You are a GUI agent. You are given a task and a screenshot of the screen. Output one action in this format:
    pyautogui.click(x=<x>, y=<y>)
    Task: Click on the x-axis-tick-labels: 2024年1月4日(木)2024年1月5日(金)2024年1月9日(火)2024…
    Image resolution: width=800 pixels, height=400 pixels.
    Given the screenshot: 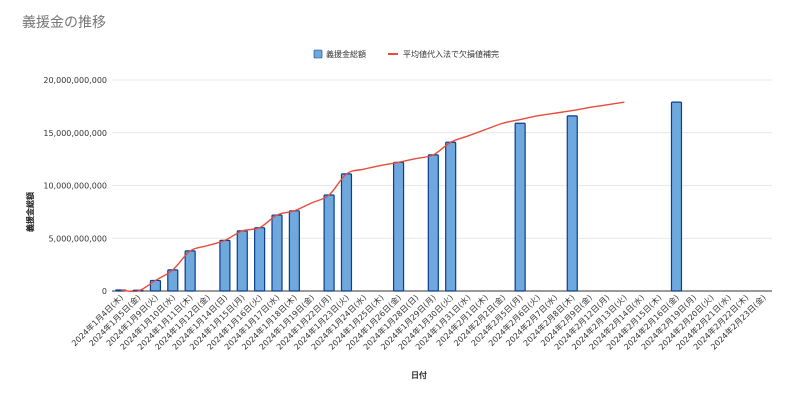 What is the action you would take?
    pyautogui.click(x=418, y=321)
    